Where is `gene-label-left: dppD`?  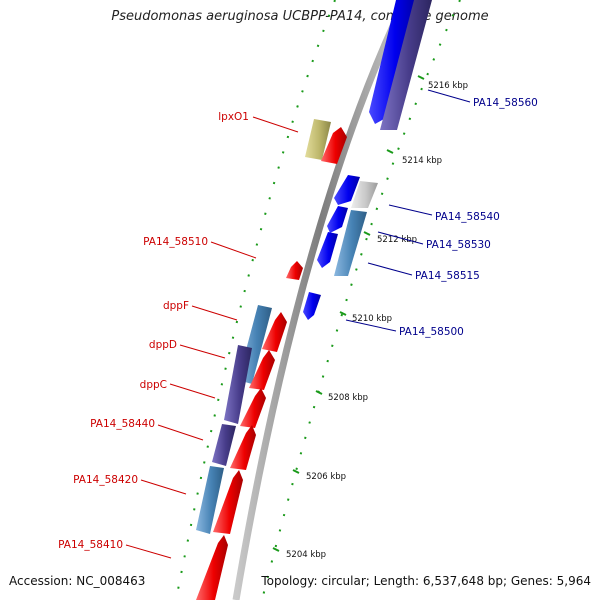
gene-label-left: dppD is located at coordinates (163, 345).